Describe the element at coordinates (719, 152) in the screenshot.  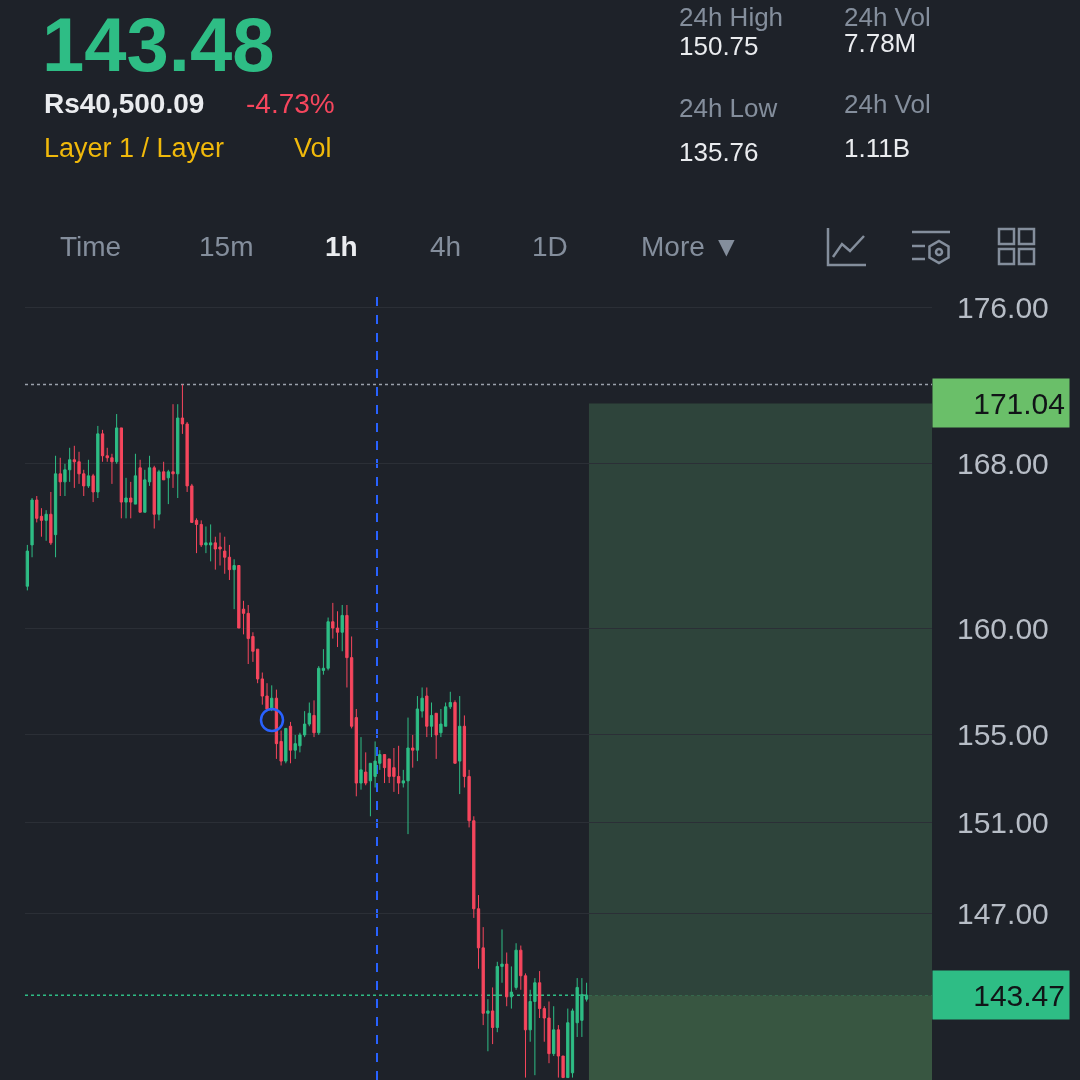
I see `text: 135.76` at that location.